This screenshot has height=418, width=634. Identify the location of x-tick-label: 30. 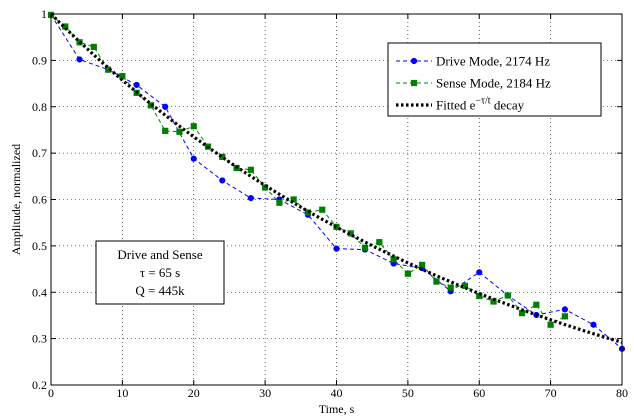
(265, 393).